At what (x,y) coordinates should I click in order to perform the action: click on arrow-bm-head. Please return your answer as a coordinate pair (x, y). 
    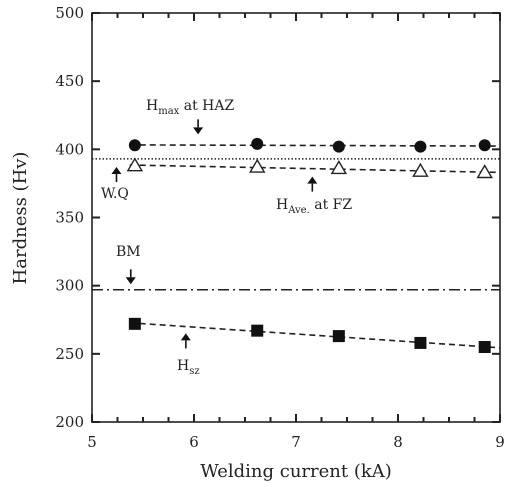
    Looking at the image, I should click on (130, 281).